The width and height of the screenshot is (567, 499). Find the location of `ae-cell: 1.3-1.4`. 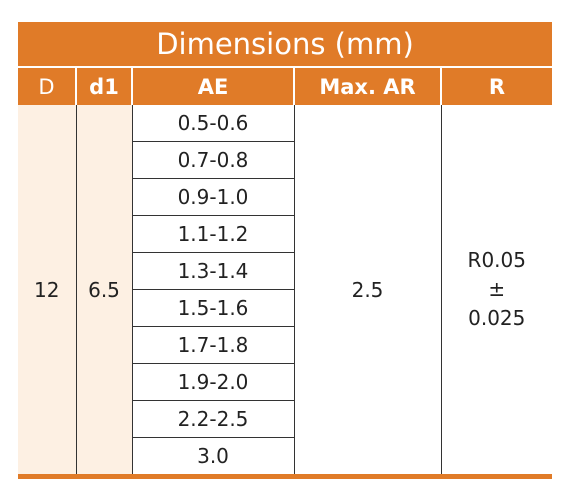

ae-cell: 1.3-1.4 is located at coordinates (213, 271).